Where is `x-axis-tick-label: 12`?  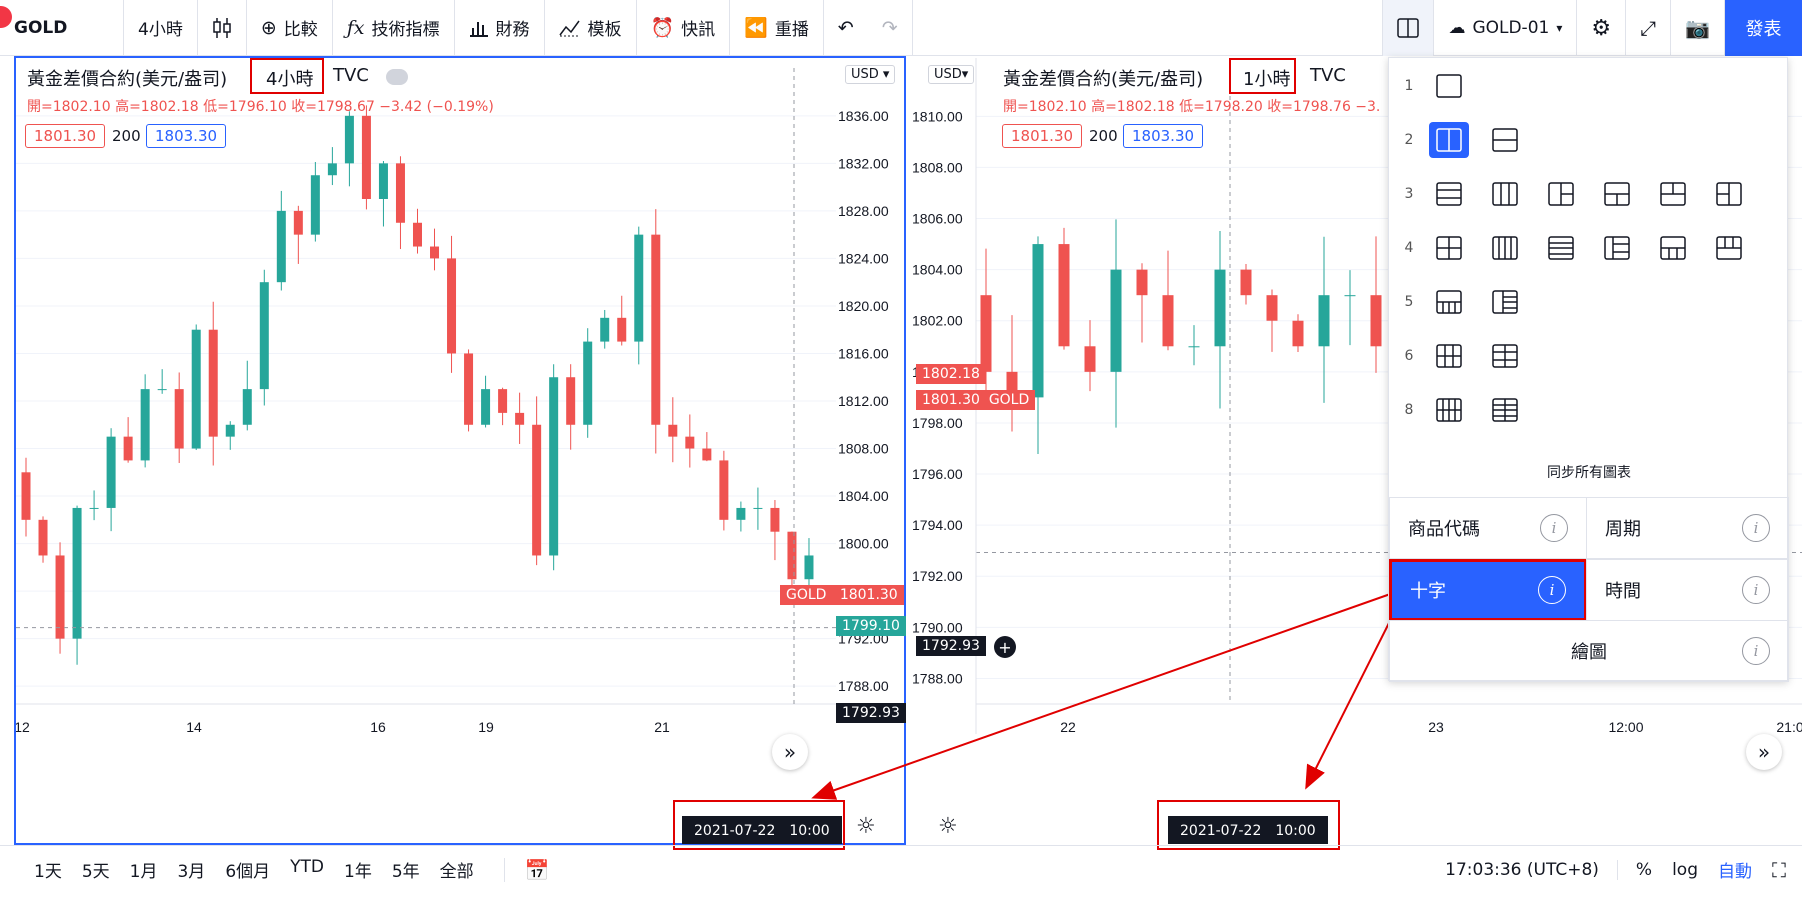
x-axis-tick-label: 12 is located at coordinates (23, 727).